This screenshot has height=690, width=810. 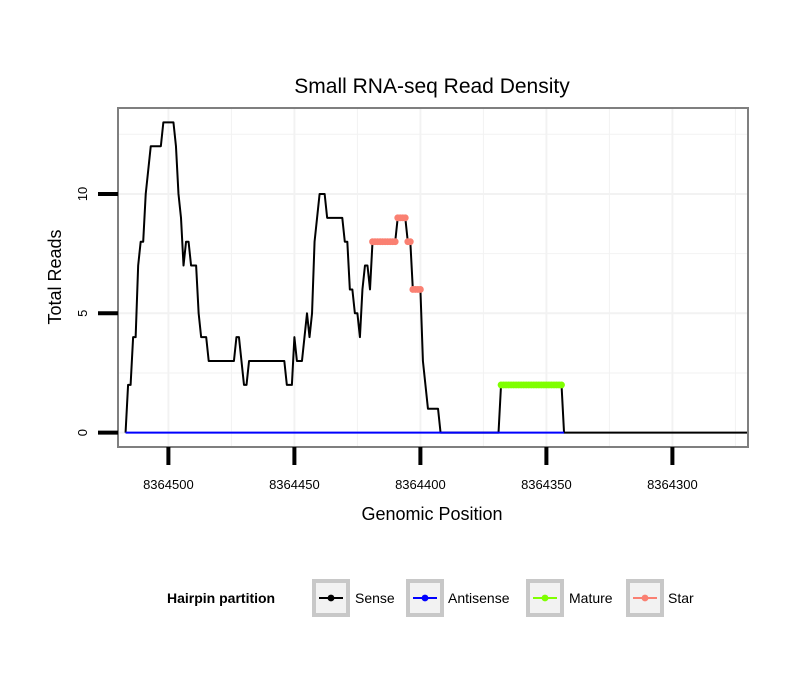 I want to click on y-tick-label: 10, so click(x=82, y=194).